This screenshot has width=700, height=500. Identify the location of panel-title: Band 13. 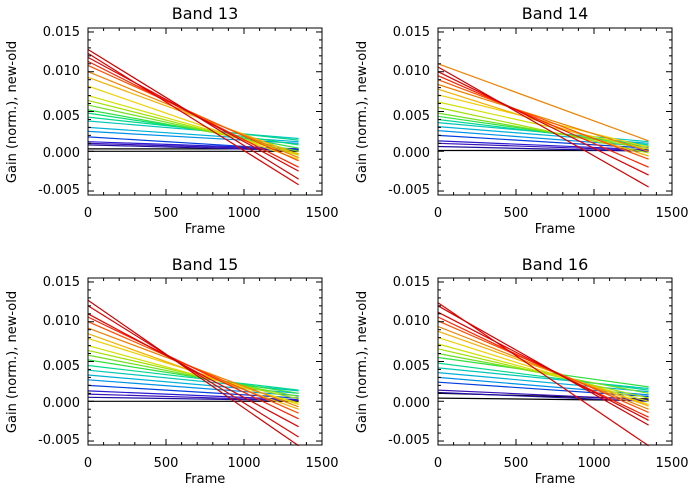
(205, 13).